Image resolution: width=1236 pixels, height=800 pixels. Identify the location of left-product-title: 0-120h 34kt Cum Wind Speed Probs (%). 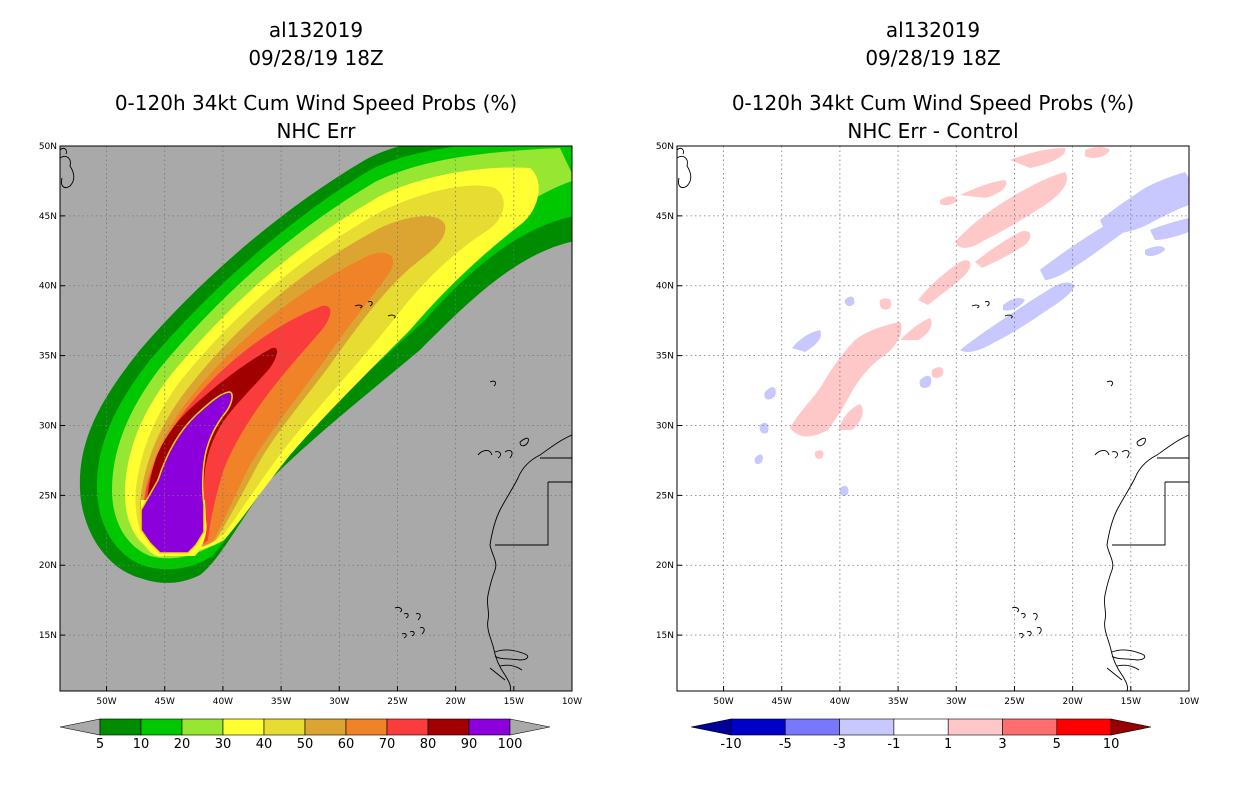
(316, 103).